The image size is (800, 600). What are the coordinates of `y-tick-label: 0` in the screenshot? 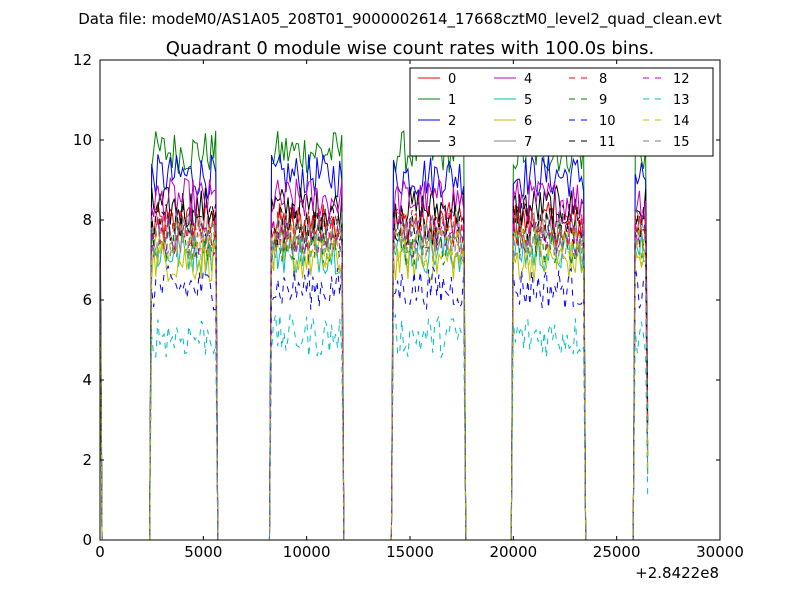 It's located at (87, 540).